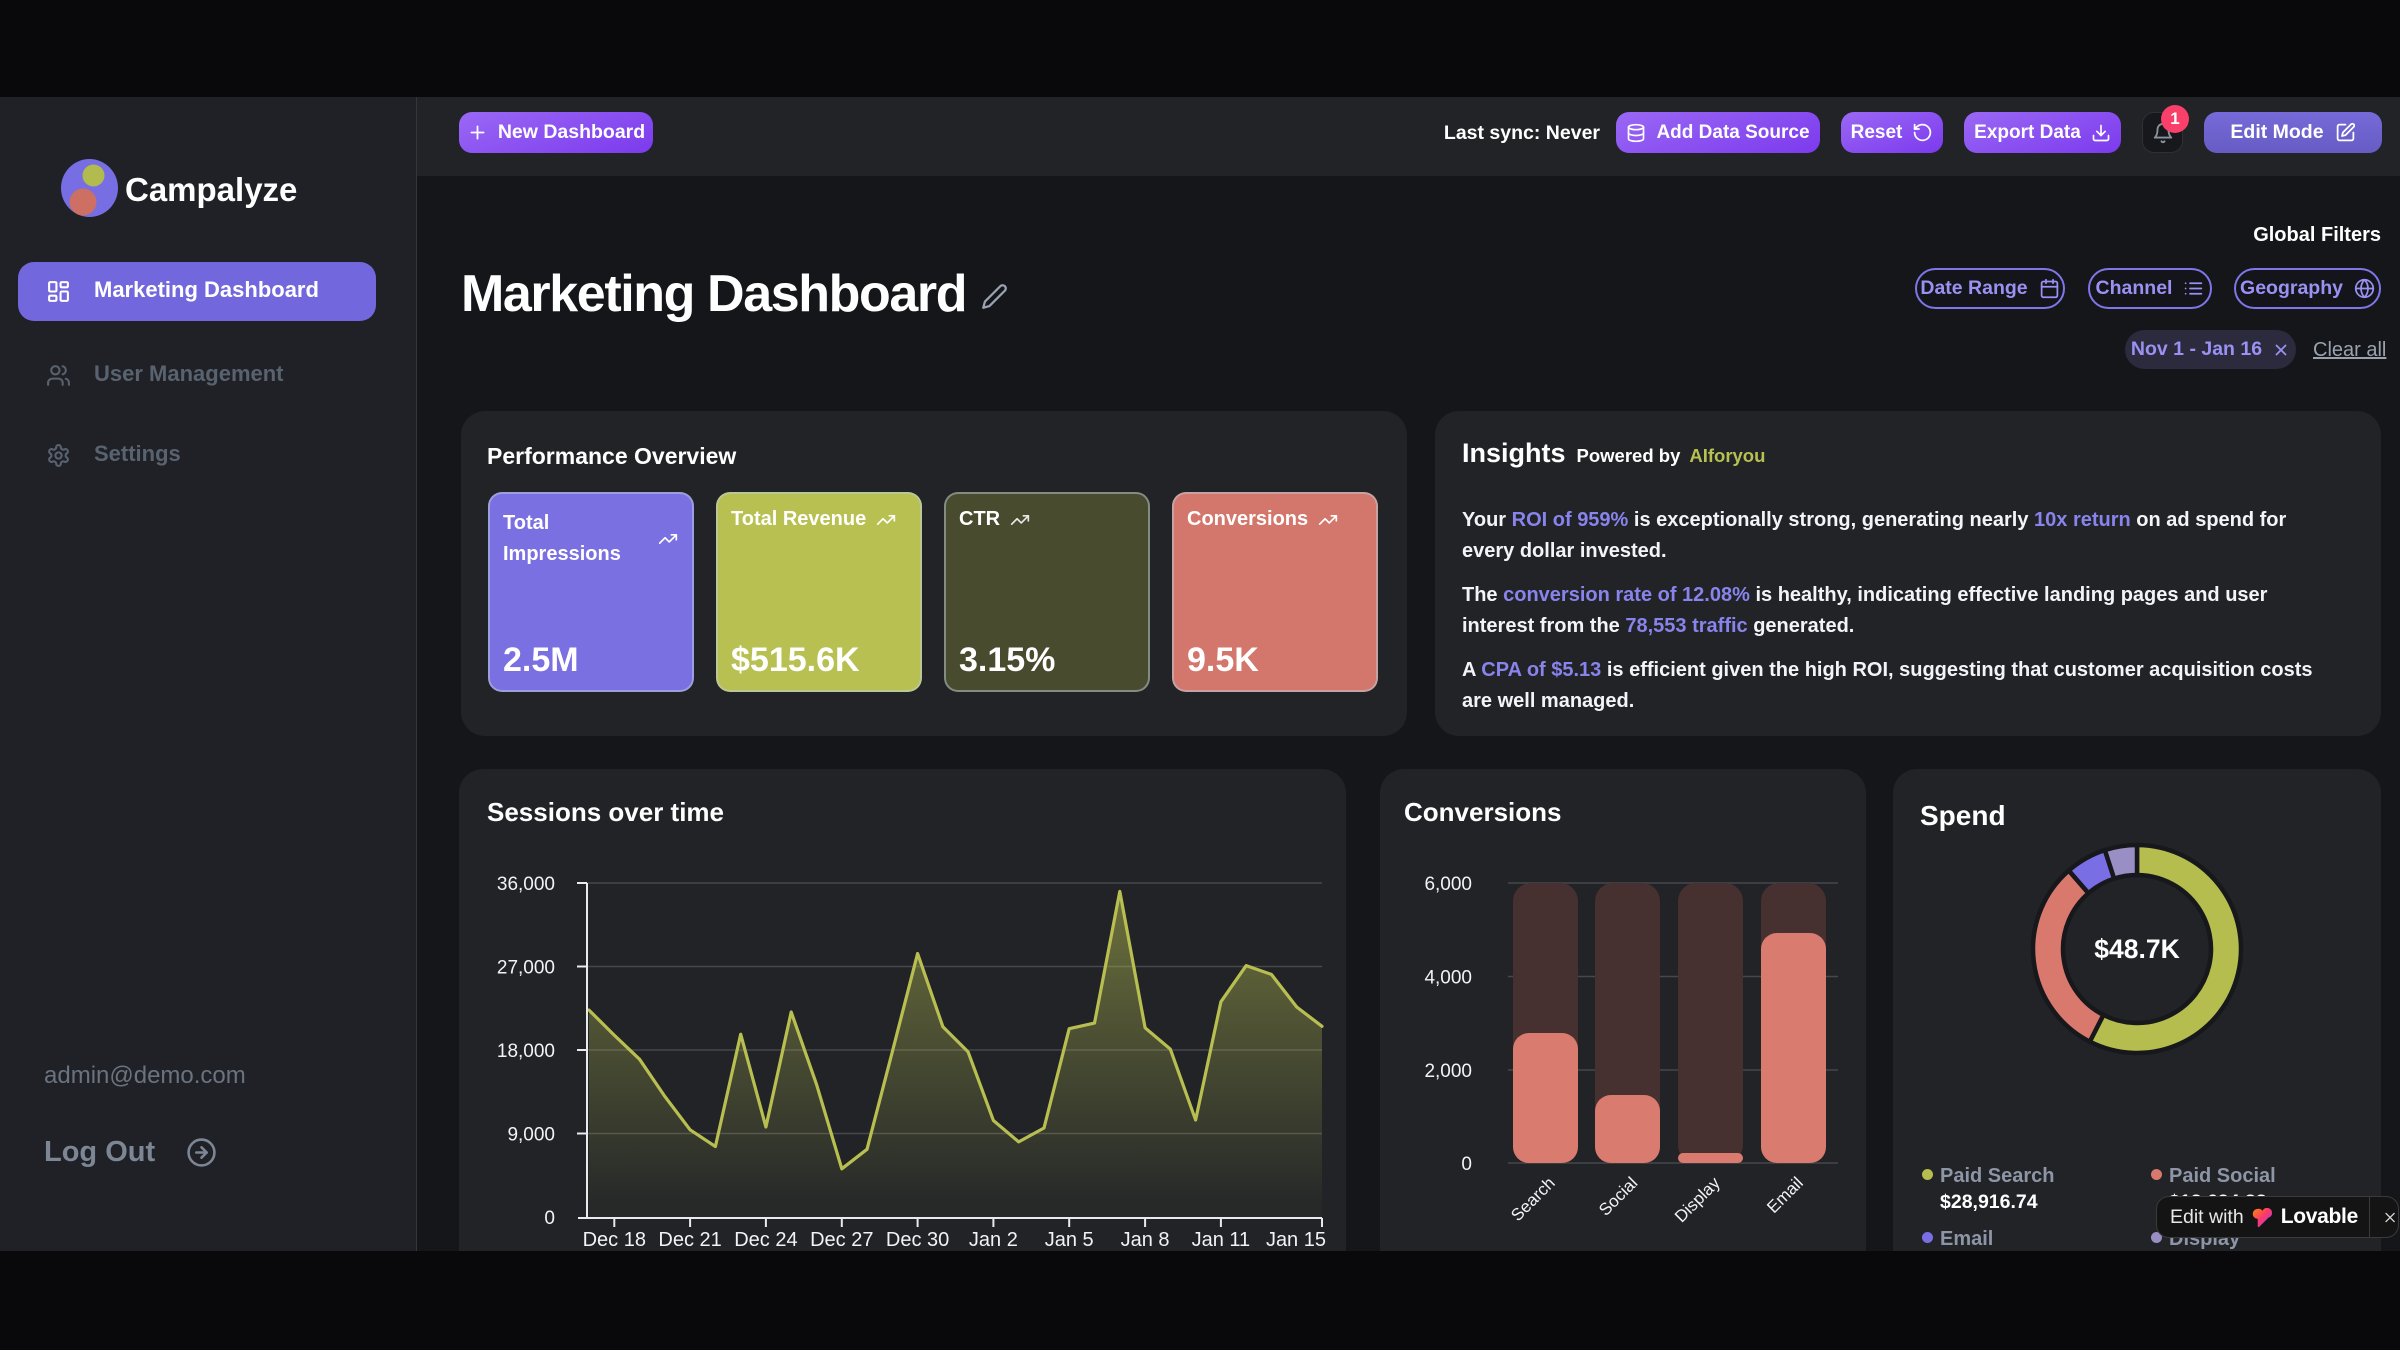 Image resolution: width=2400 pixels, height=1350 pixels. Describe the element at coordinates (526, 968) in the screenshot. I see `svg-text: 27,000` at that location.